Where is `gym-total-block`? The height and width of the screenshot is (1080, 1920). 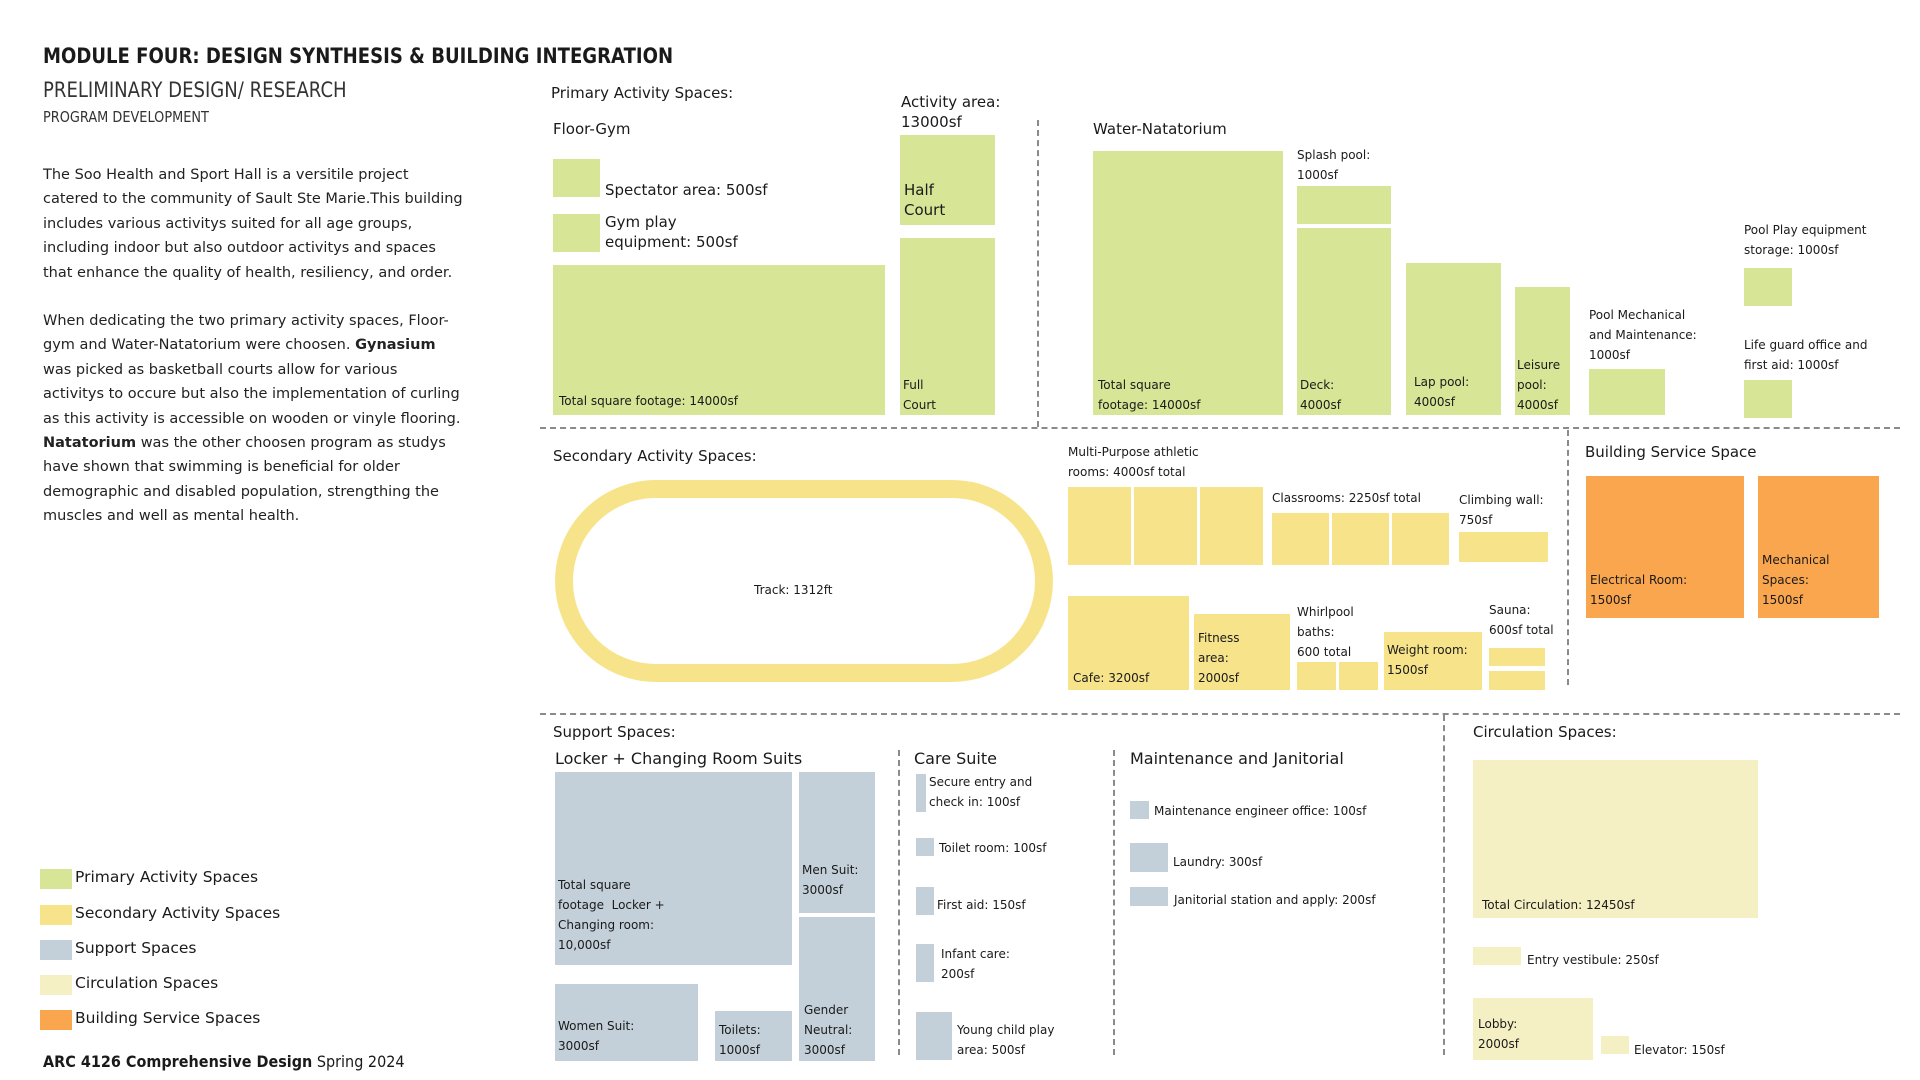 gym-total-block is located at coordinates (719, 340).